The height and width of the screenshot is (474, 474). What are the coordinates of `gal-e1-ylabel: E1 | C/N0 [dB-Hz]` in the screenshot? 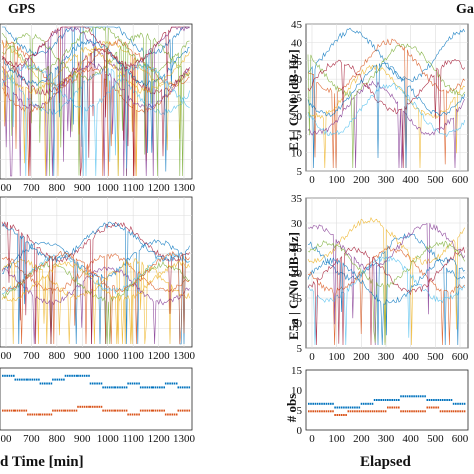 It's located at (293, 99).